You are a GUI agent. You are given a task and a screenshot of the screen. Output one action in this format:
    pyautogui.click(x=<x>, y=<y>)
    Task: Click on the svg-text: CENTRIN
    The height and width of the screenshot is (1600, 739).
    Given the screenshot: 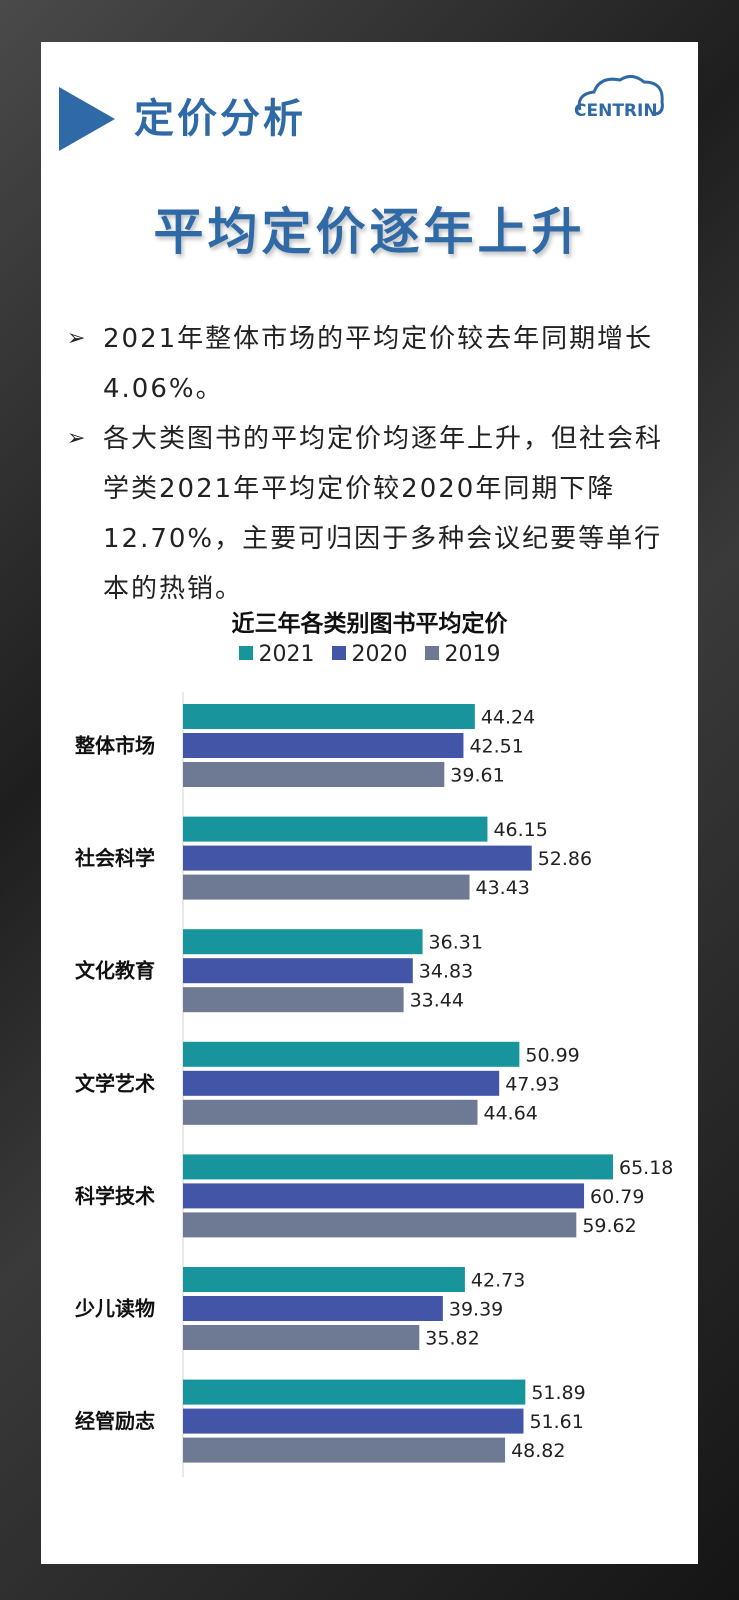 What is the action you would take?
    pyautogui.click(x=616, y=111)
    